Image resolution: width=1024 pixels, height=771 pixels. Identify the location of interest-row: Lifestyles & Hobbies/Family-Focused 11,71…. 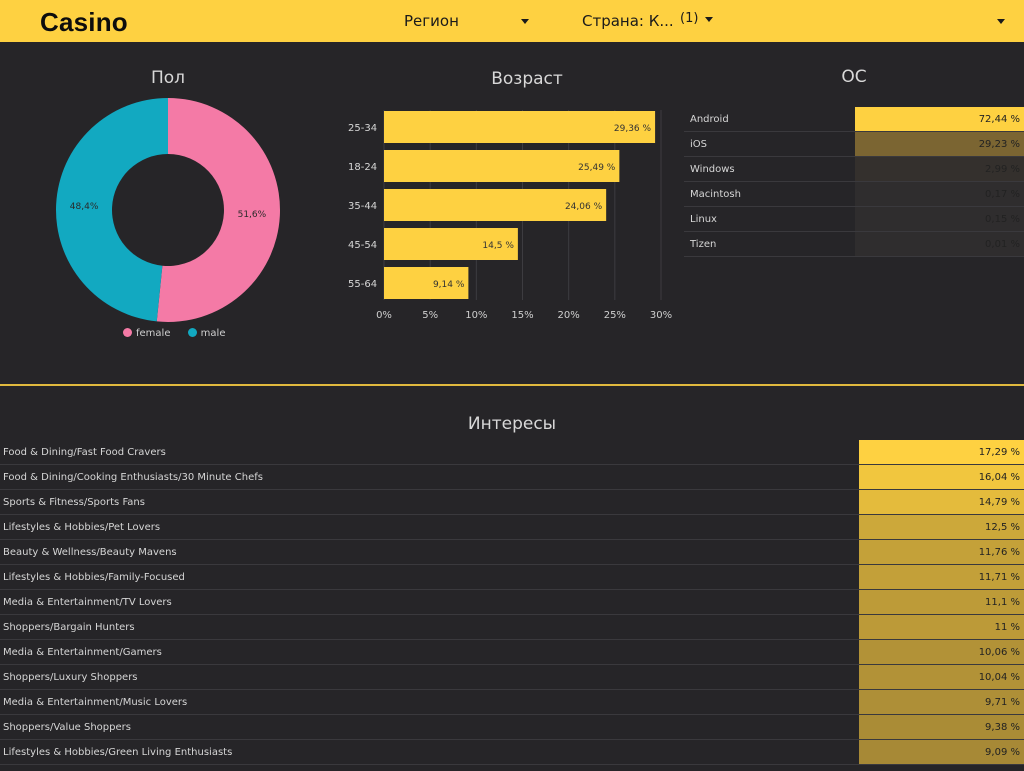
(512, 577).